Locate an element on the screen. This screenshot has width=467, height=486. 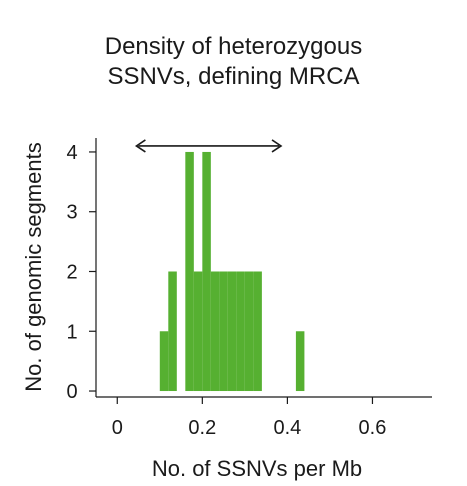
chart-title-line-2: SSNVs, defining MRCA is located at coordinates (233, 76).